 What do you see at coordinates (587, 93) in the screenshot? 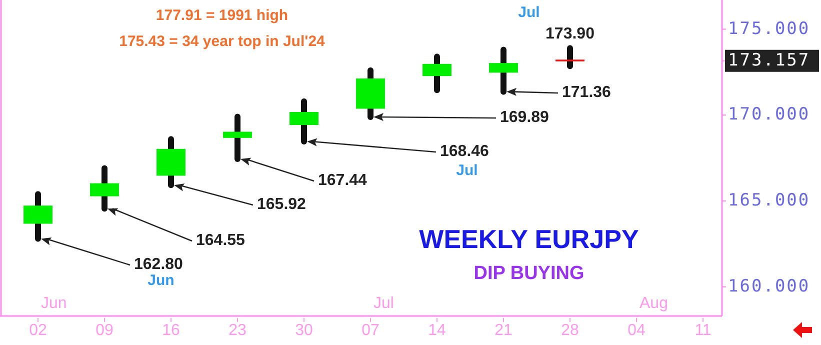
I see `annotation: 171.36` at bounding box center [587, 93].